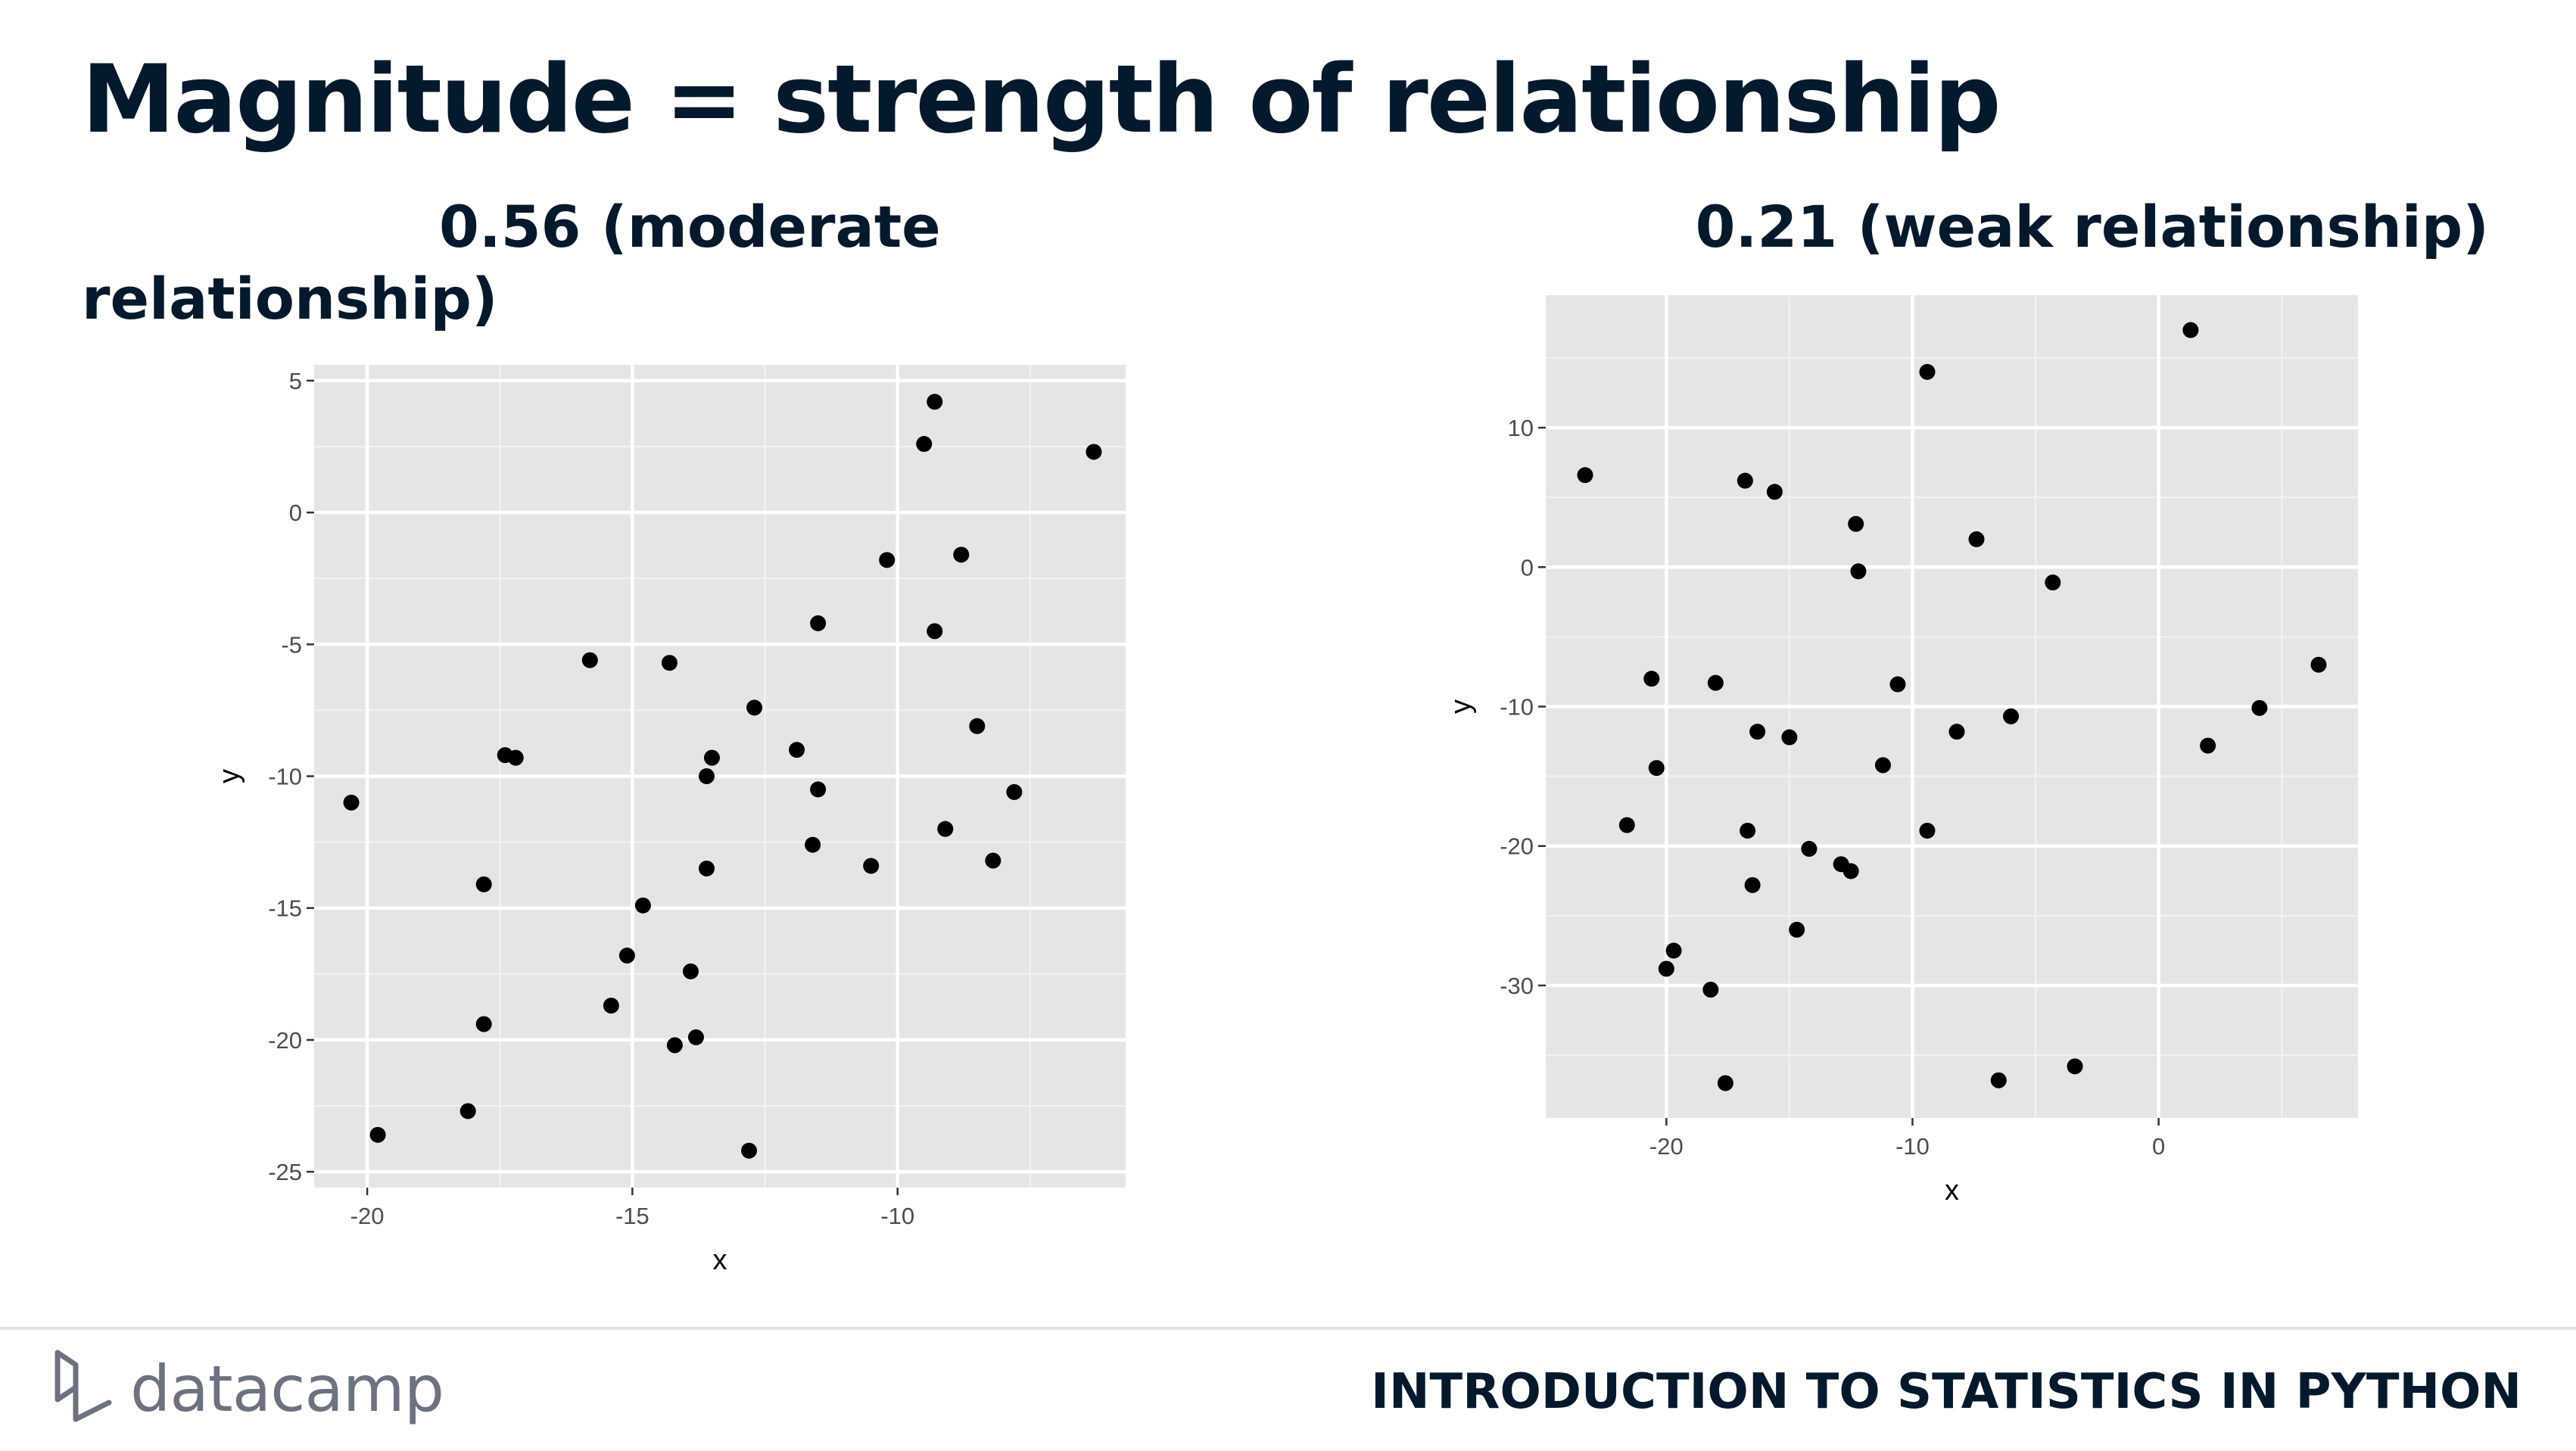  What do you see at coordinates (295, 381) in the screenshot?
I see `y-tick-label: 5` at bounding box center [295, 381].